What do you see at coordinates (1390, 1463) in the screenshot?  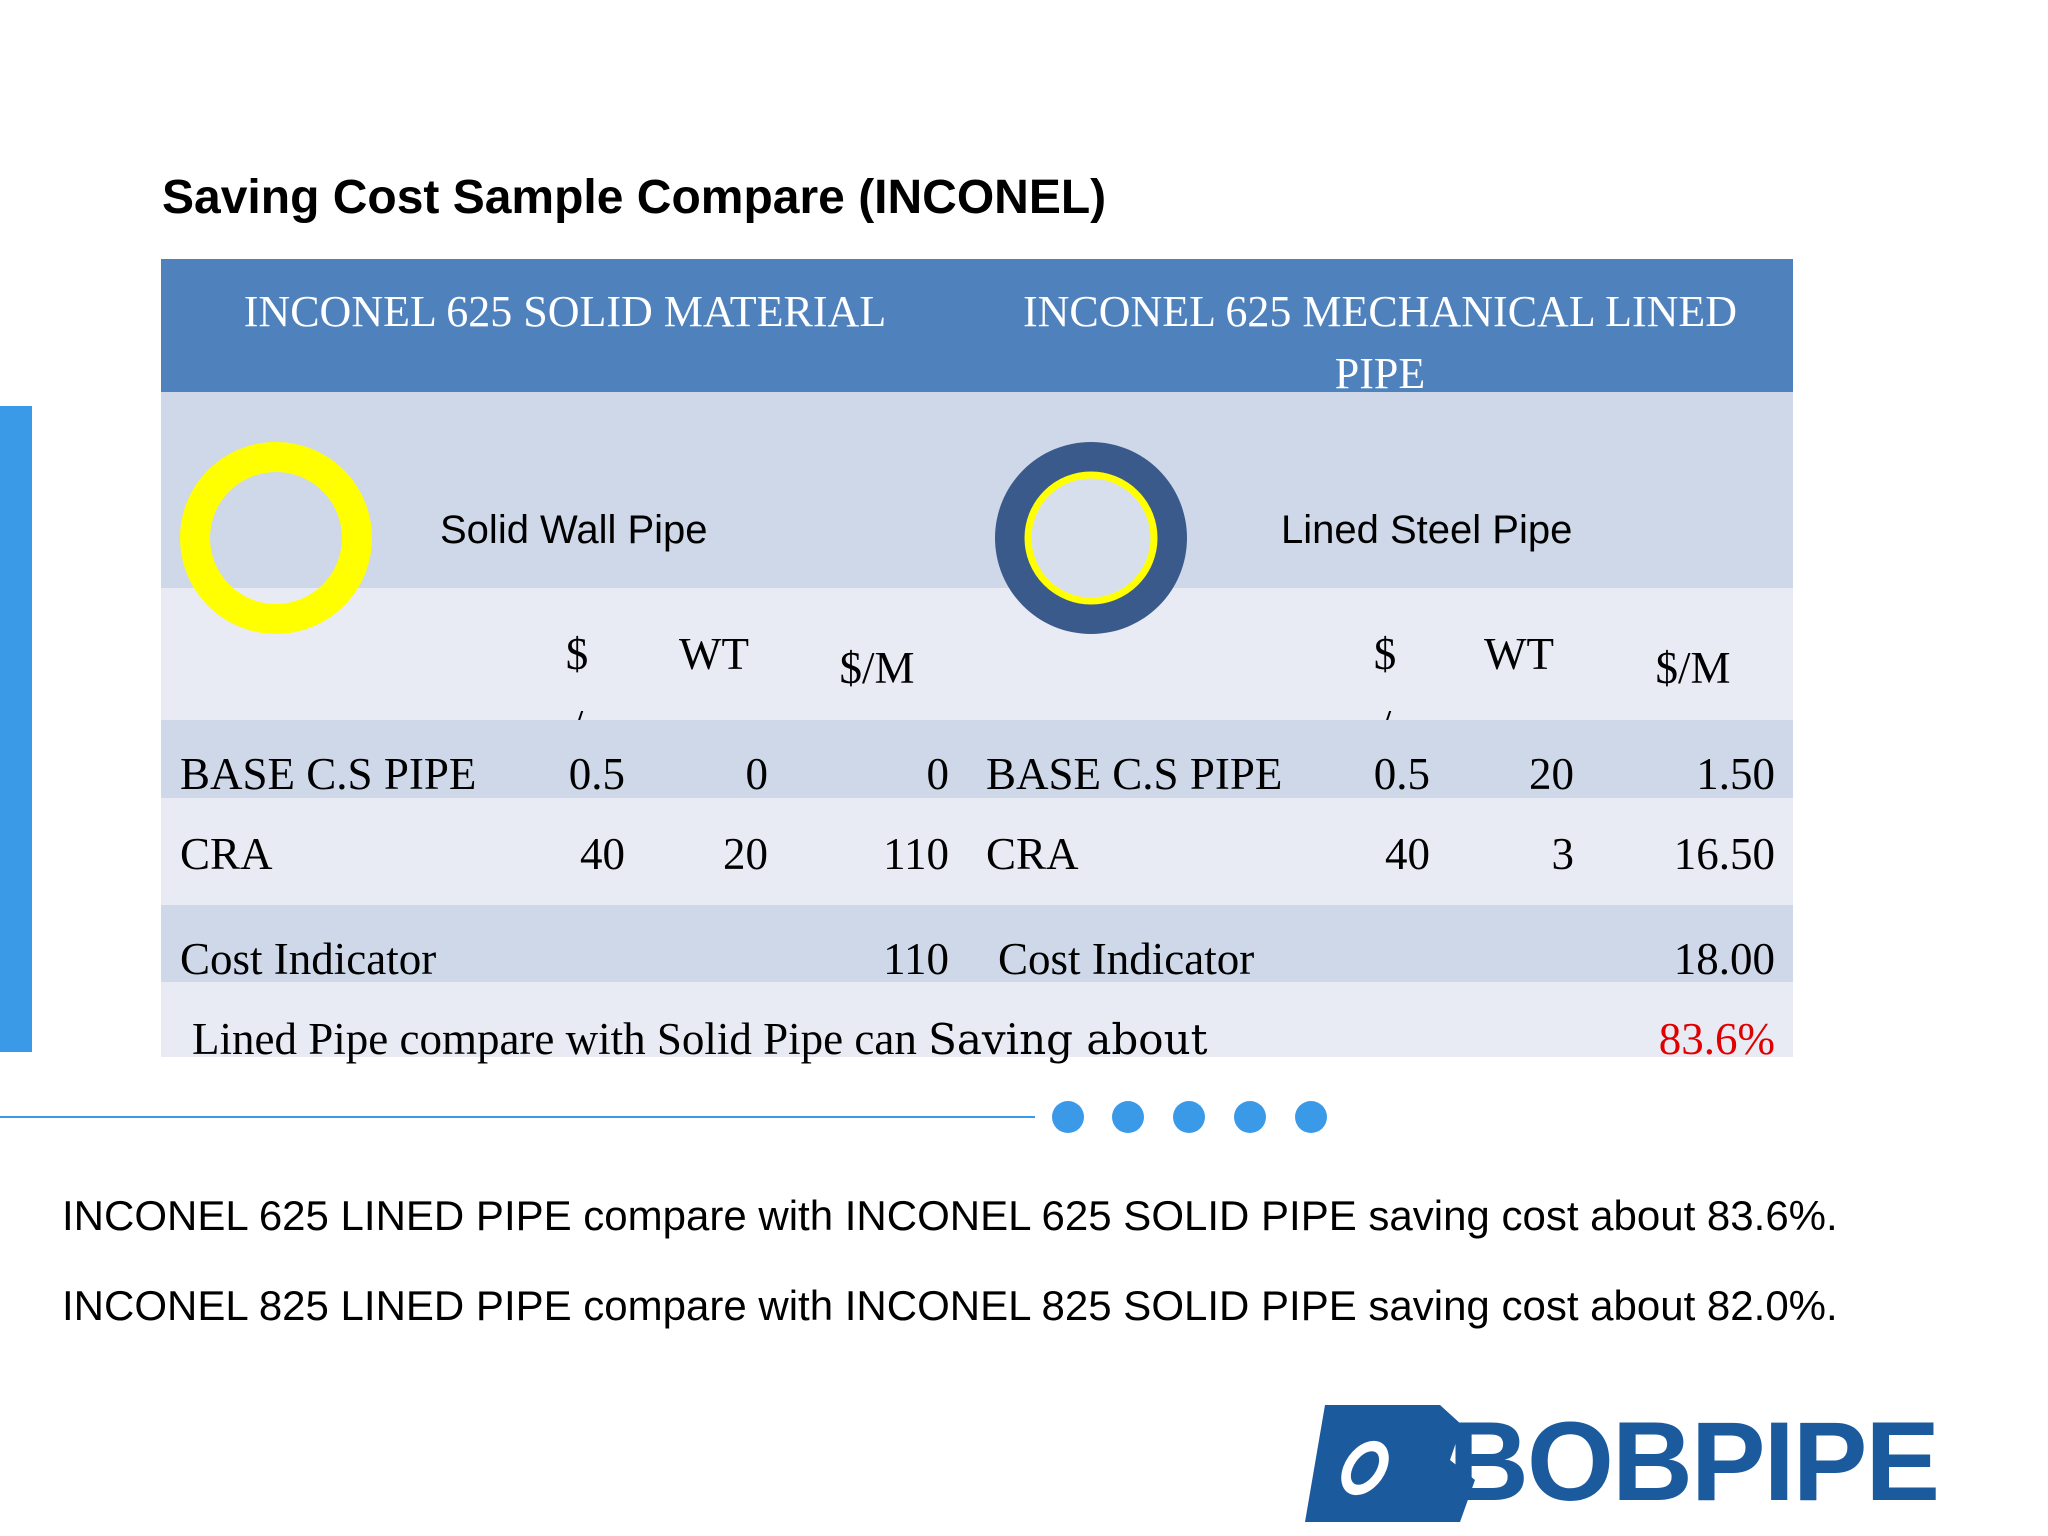 I see `logo-icon` at bounding box center [1390, 1463].